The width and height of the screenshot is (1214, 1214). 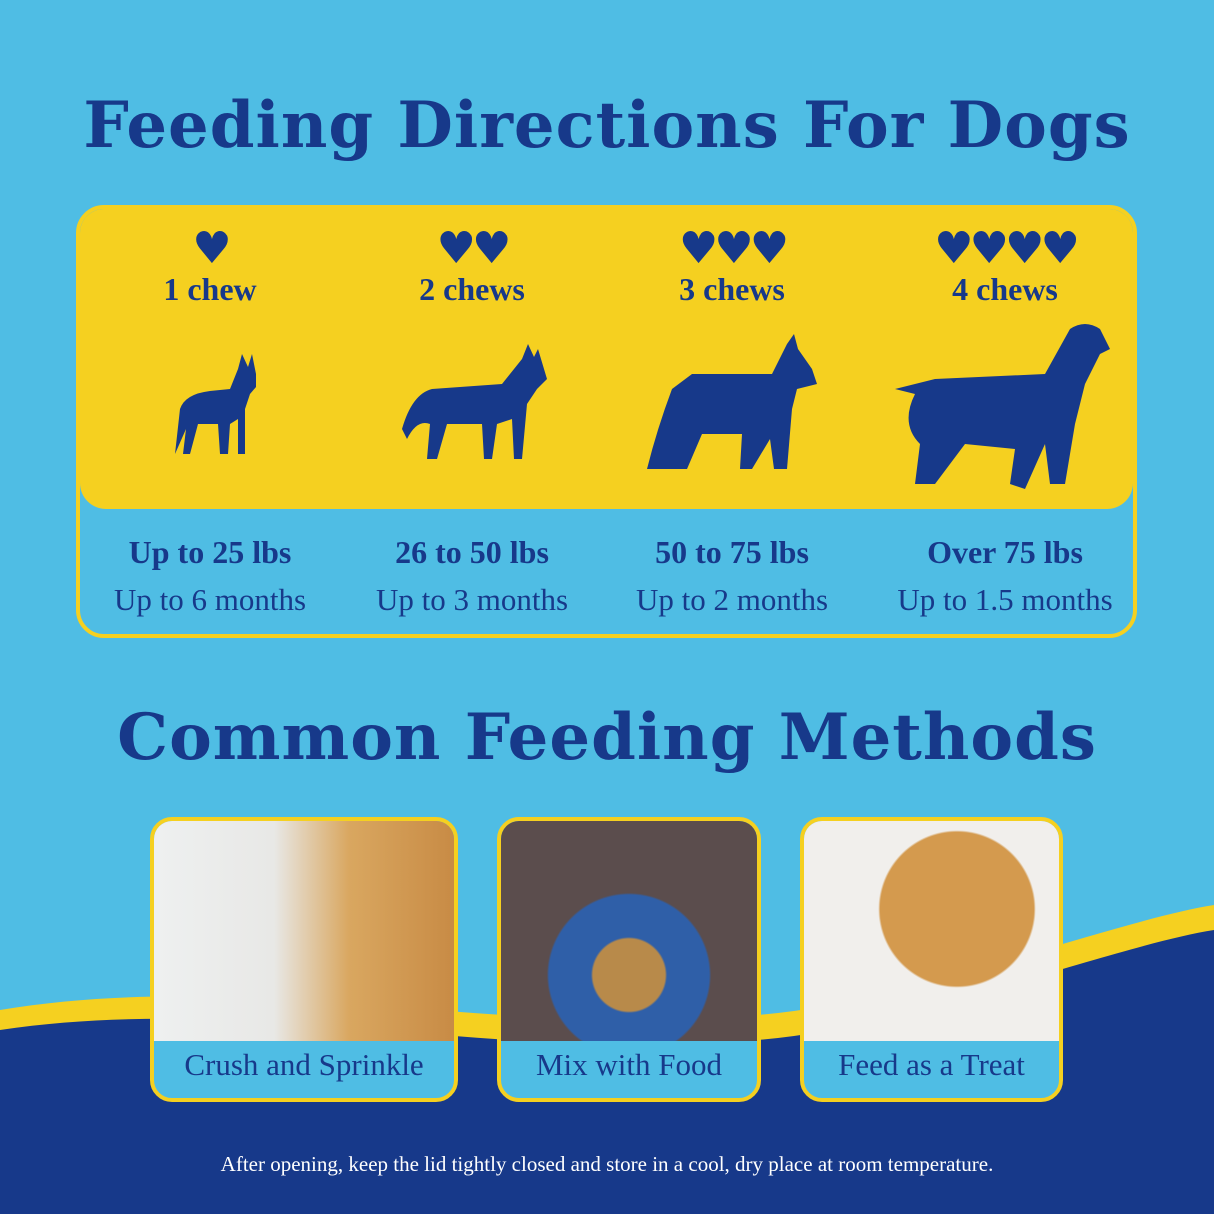 I want to click on chew-count: 4 chews, so click(x=1005, y=289).